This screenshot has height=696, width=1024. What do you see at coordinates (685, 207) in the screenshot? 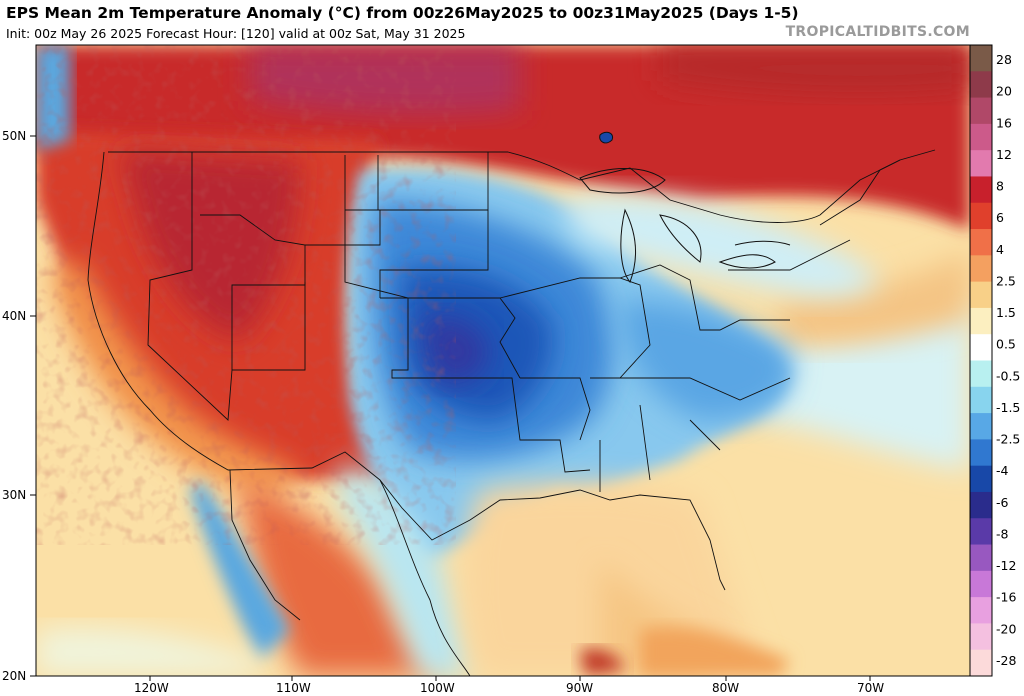
I see `great-lakes-outline` at bounding box center [685, 207].